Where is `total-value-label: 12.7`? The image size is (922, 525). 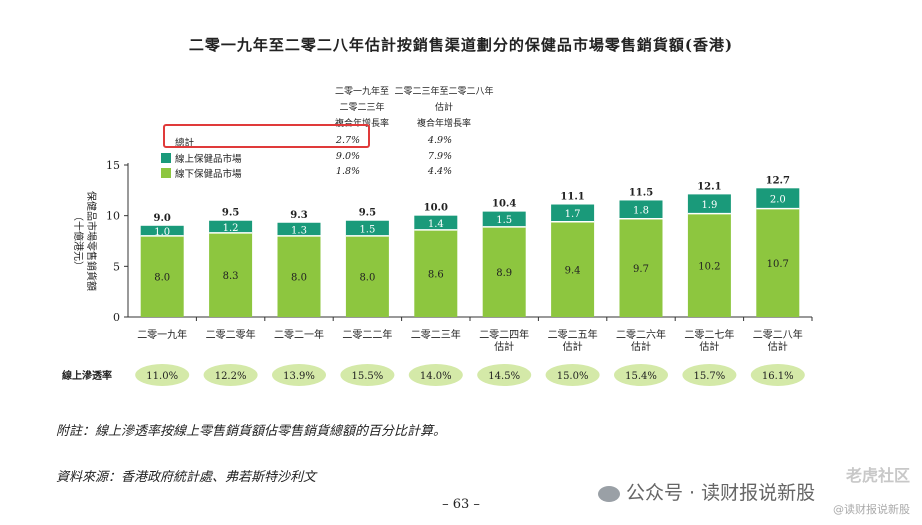
total-value-label: 12.7 is located at coordinates (778, 180).